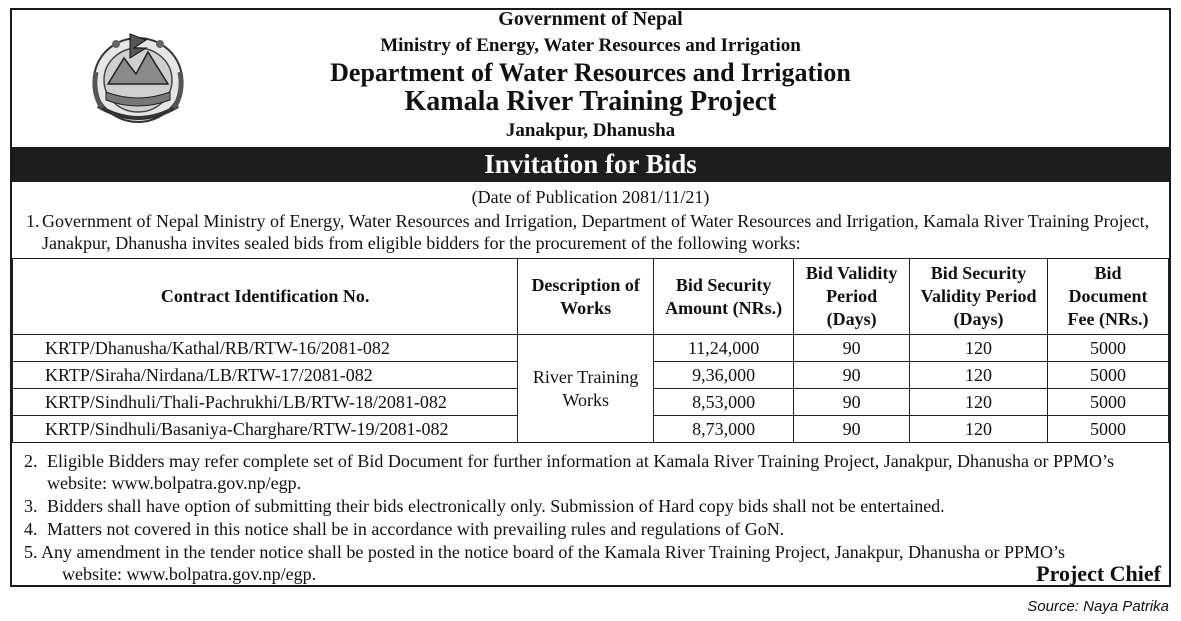  Describe the element at coordinates (724, 375) in the screenshot. I see `bid-security-cell: 9,36,000` at that location.